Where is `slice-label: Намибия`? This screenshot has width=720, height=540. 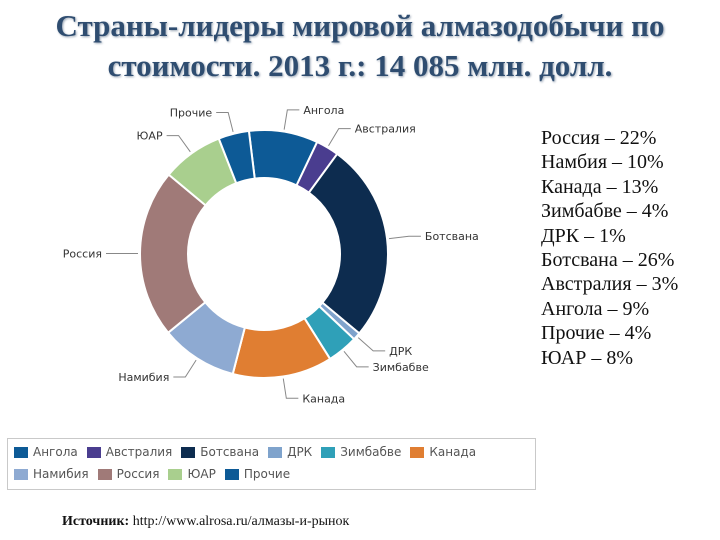 slice-label: Намибия is located at coordinates (143, 377).